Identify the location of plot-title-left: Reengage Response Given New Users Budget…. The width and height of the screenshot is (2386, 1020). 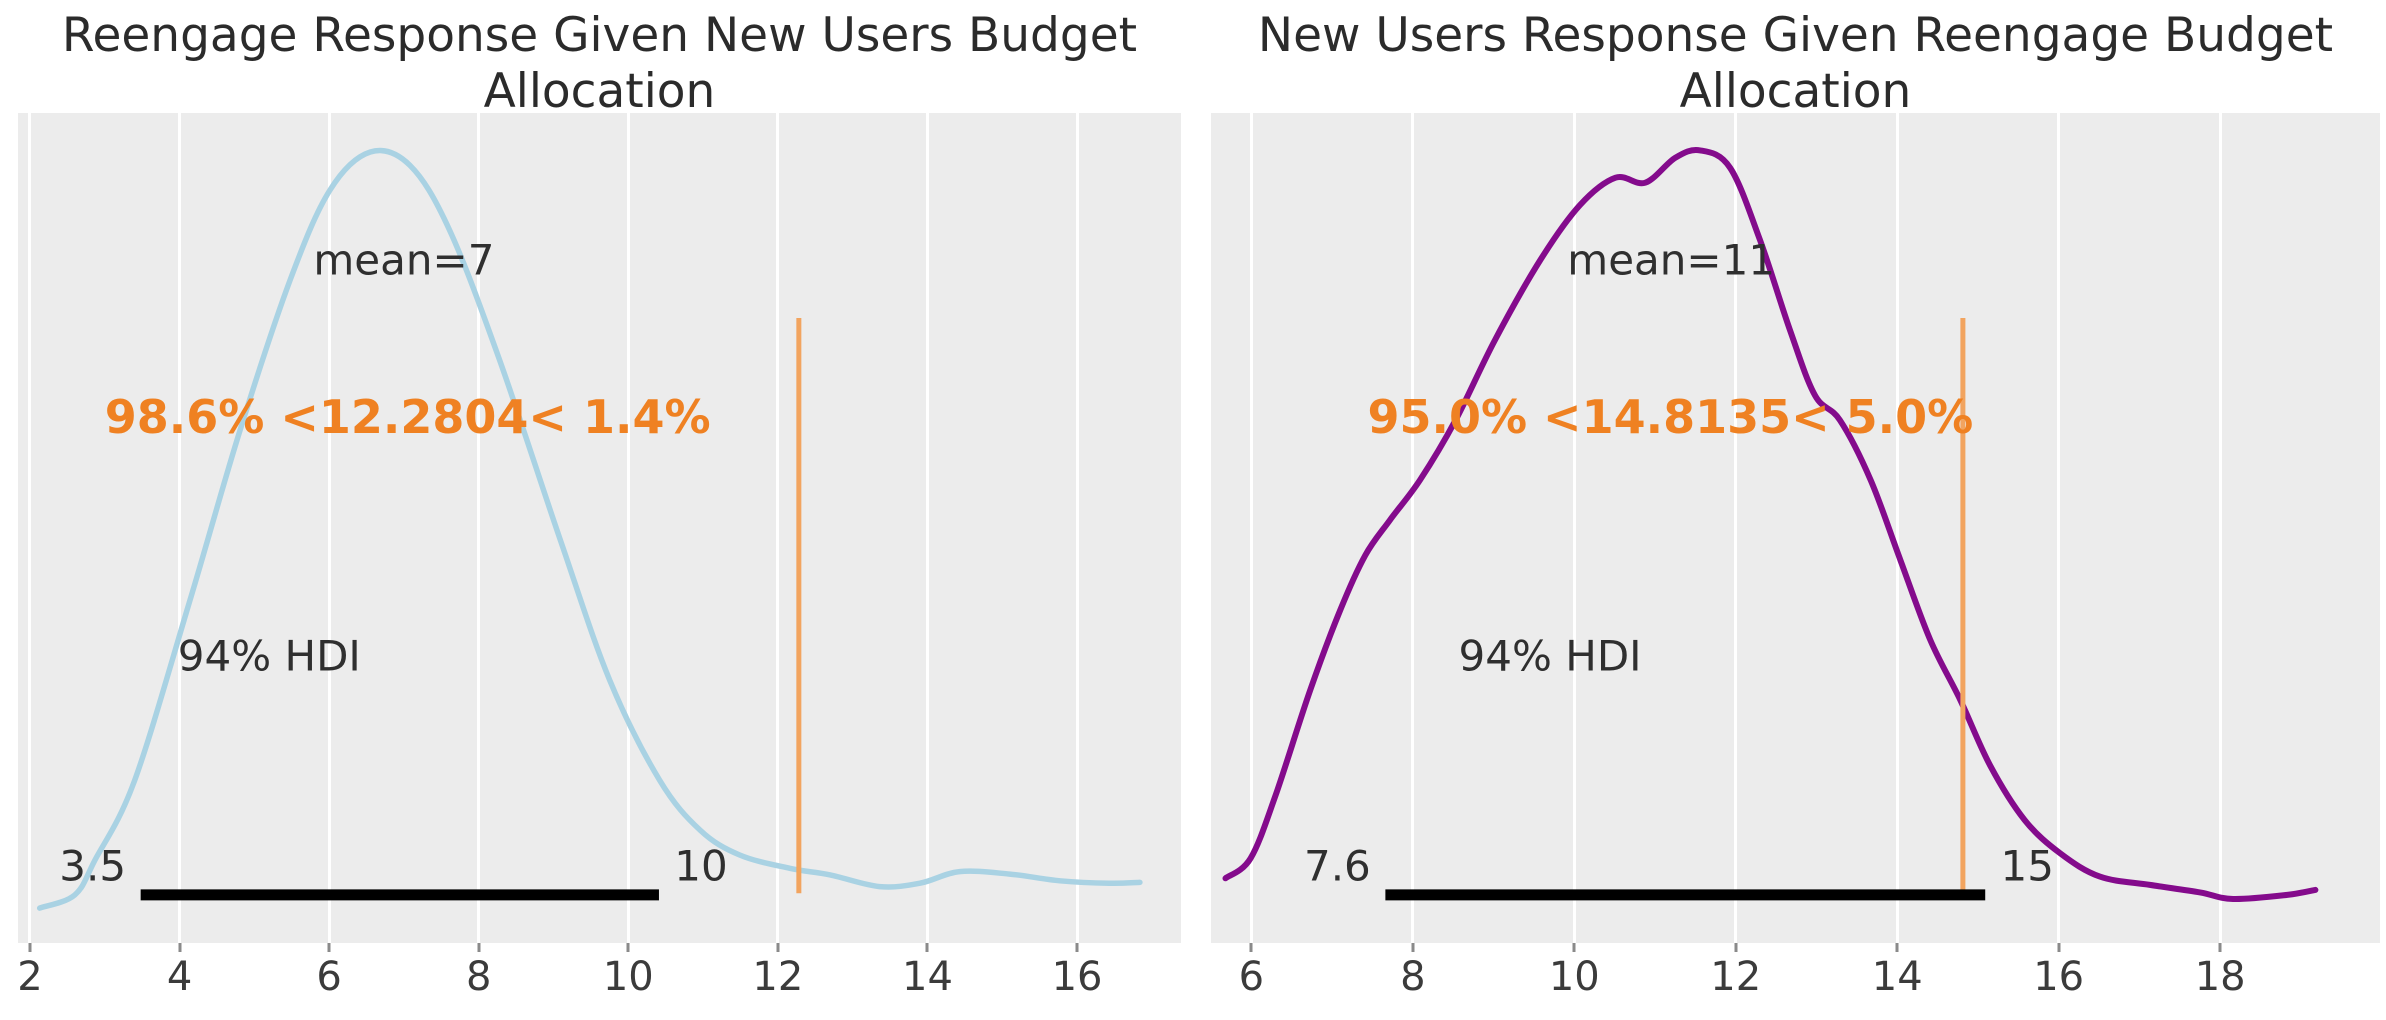
(599, 64).